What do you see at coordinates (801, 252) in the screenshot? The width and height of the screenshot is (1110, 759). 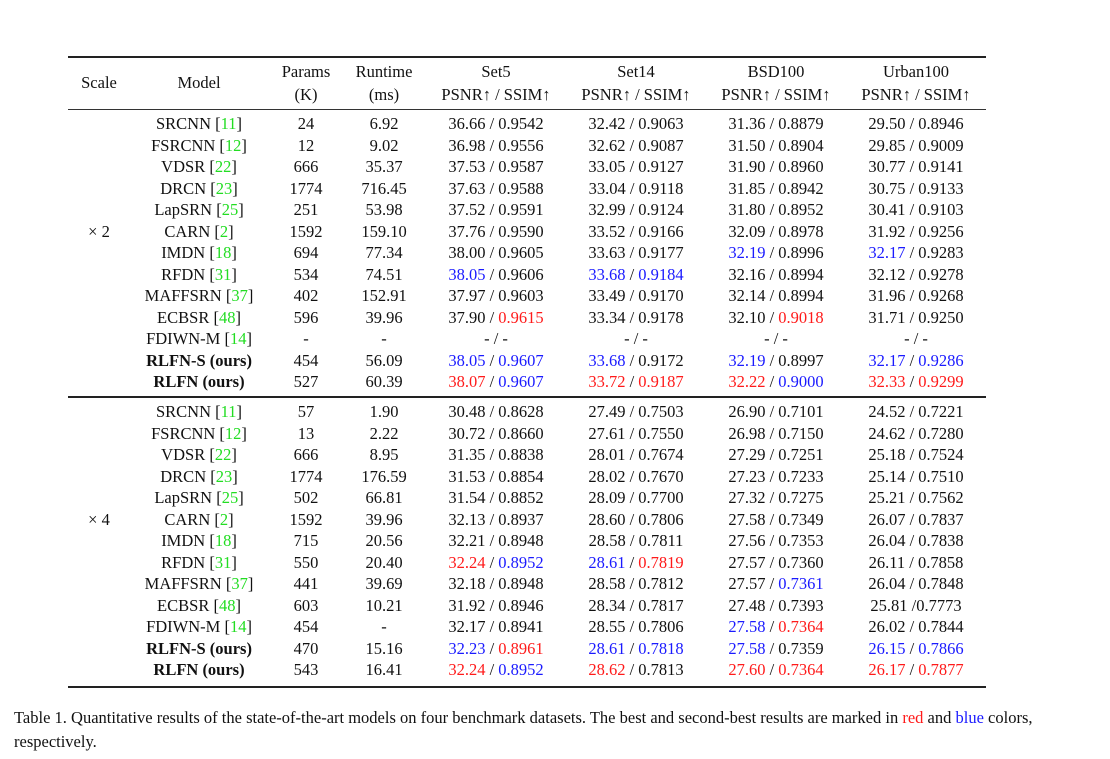 I see `ssim-value: 0.8996` at bounding box center [801, 252].